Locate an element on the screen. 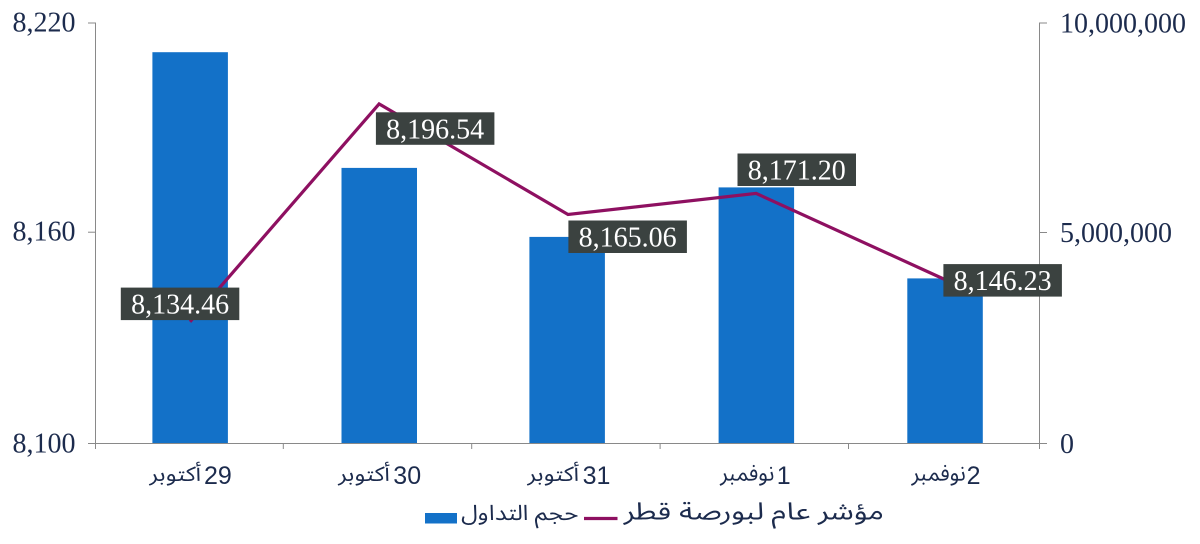  svg-text: 5,000,000 is located at coordinates (1116, 233).